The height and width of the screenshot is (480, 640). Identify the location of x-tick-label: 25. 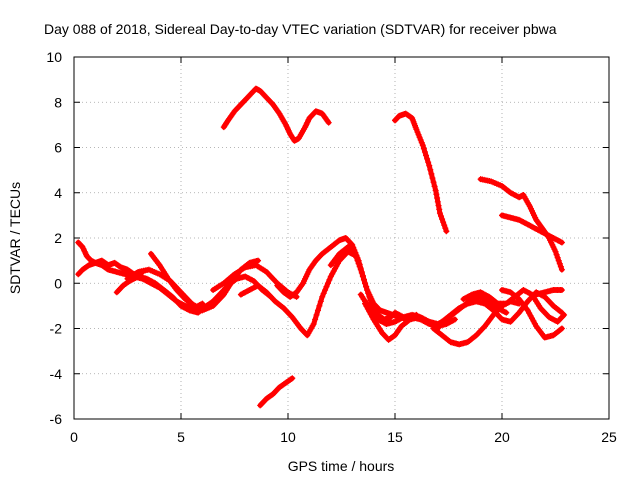
(609, 437).